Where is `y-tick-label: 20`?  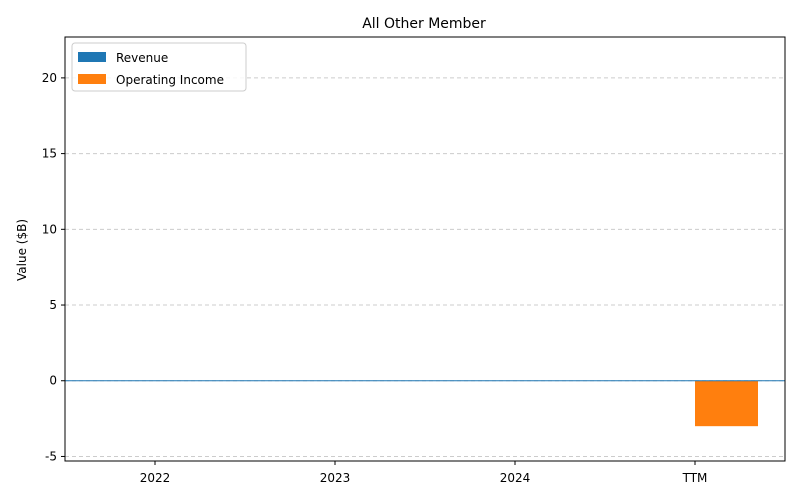 y-tick-label: 20 is located at coordinates (49, 78).